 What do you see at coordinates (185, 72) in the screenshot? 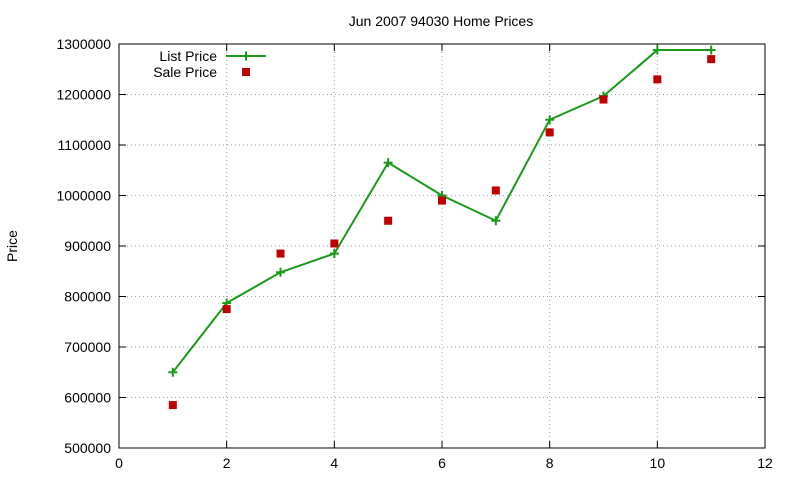
I see `legend-label: Sale Price` at bounding box center [185, 72].